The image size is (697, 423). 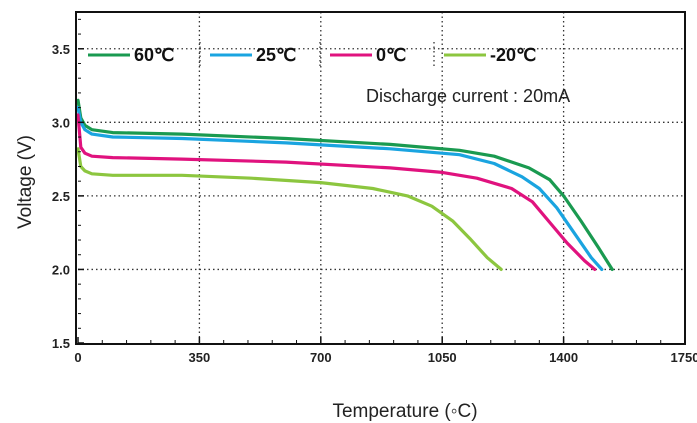 I want to click on y-tick-label: 2.0, so click(x=61, y=269).